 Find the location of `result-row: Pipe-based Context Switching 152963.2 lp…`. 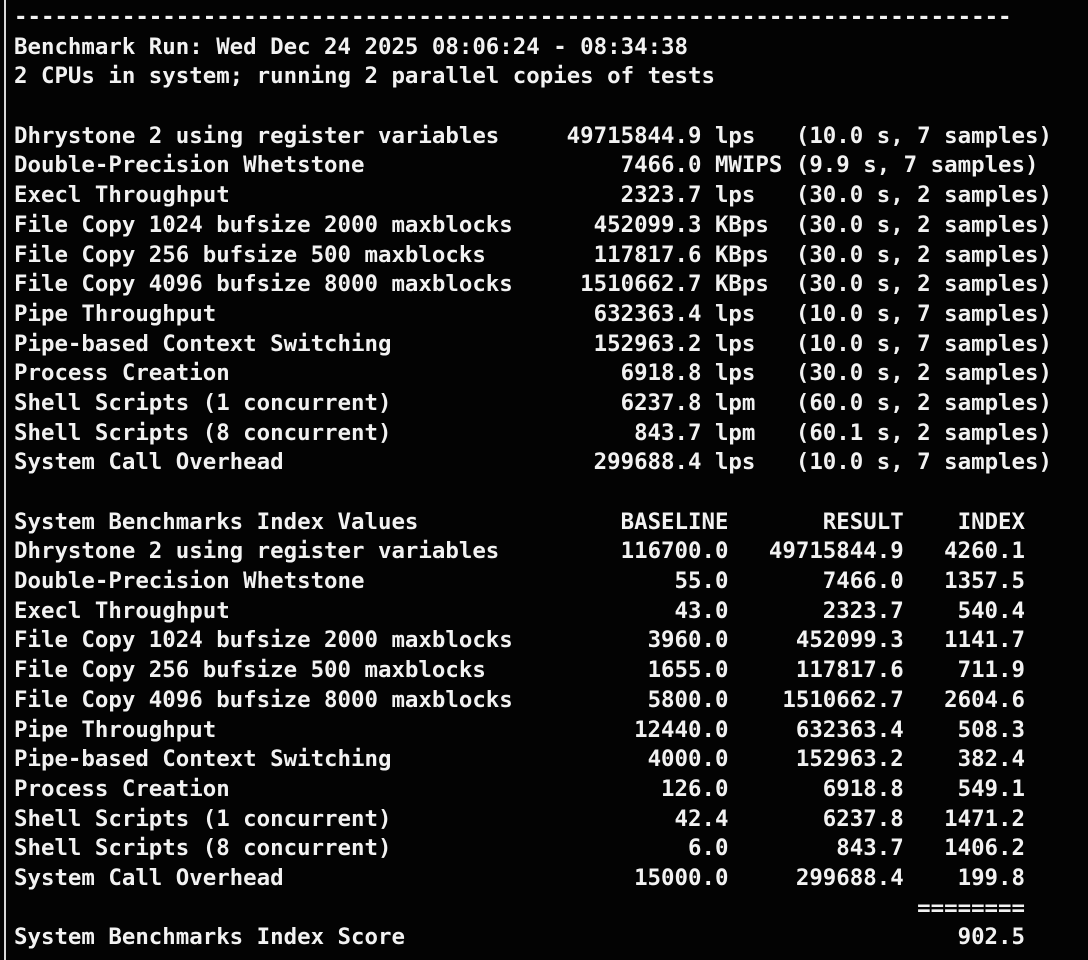

result-row: Pipe-based Context Switching 152963.2 lp… is located at coordinates (551, 345).